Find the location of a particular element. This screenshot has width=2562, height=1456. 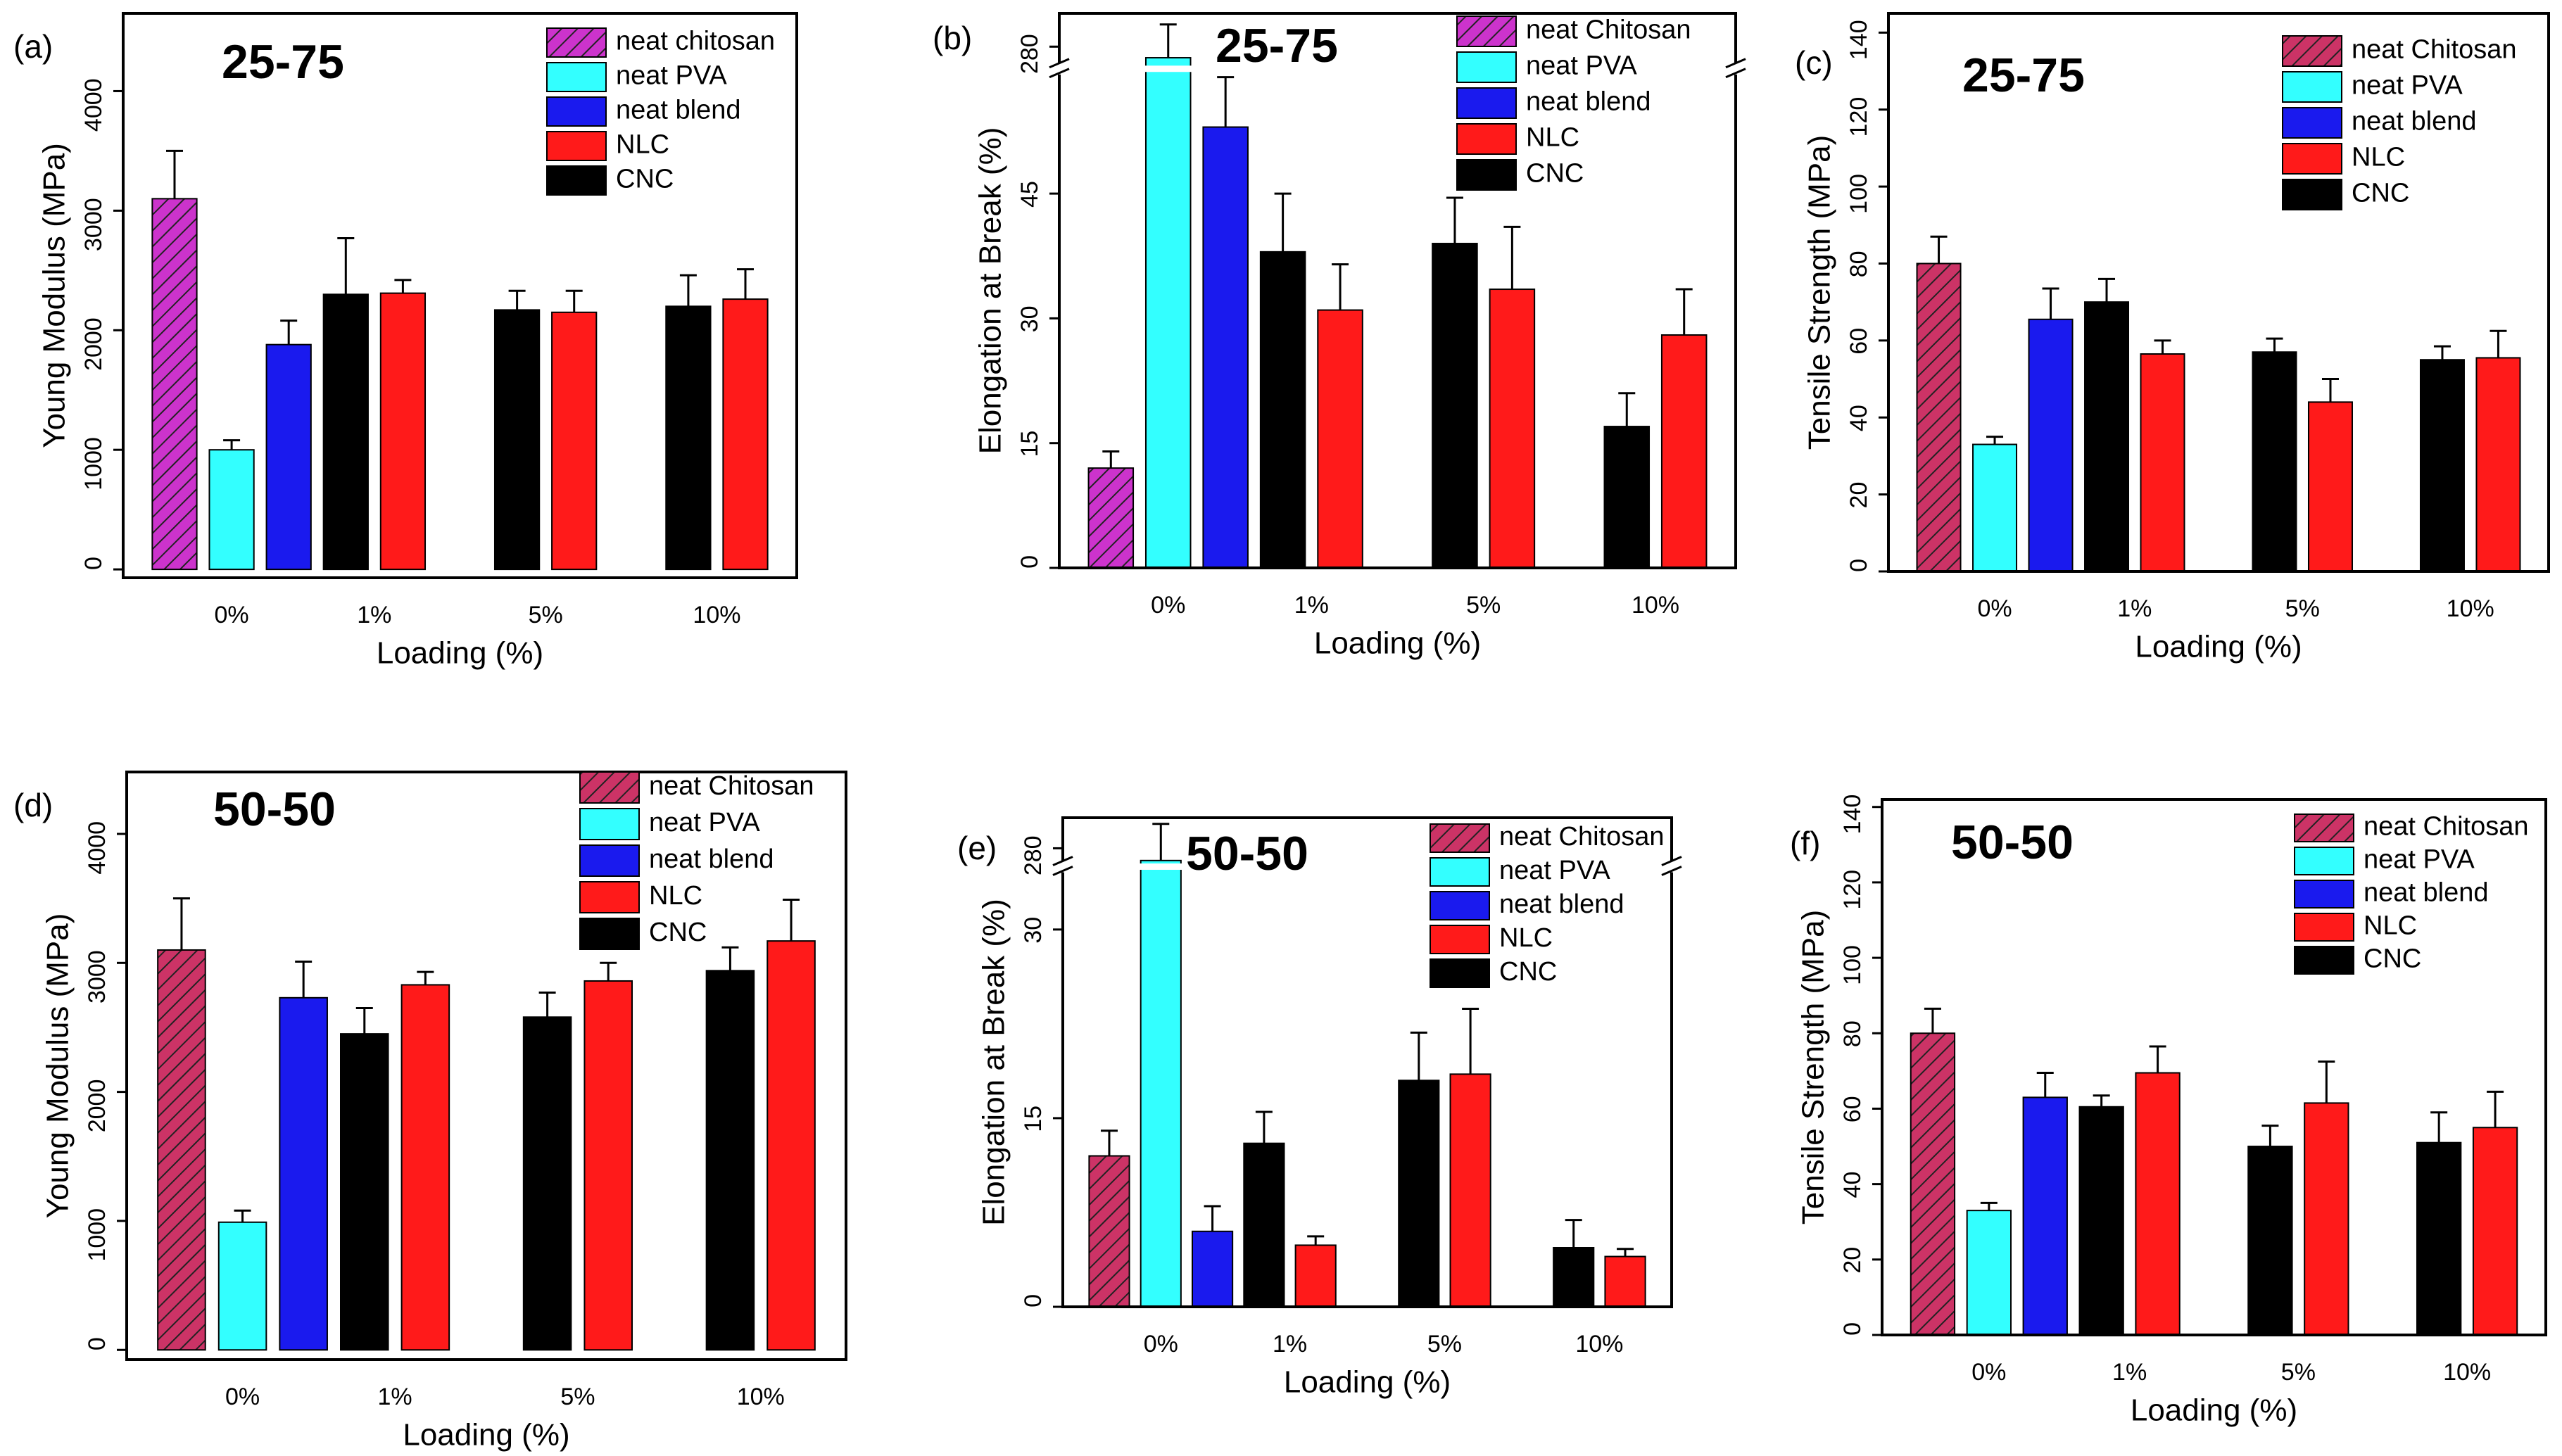

y-tick-label: 2000 is located at coordinates (97, 1106).